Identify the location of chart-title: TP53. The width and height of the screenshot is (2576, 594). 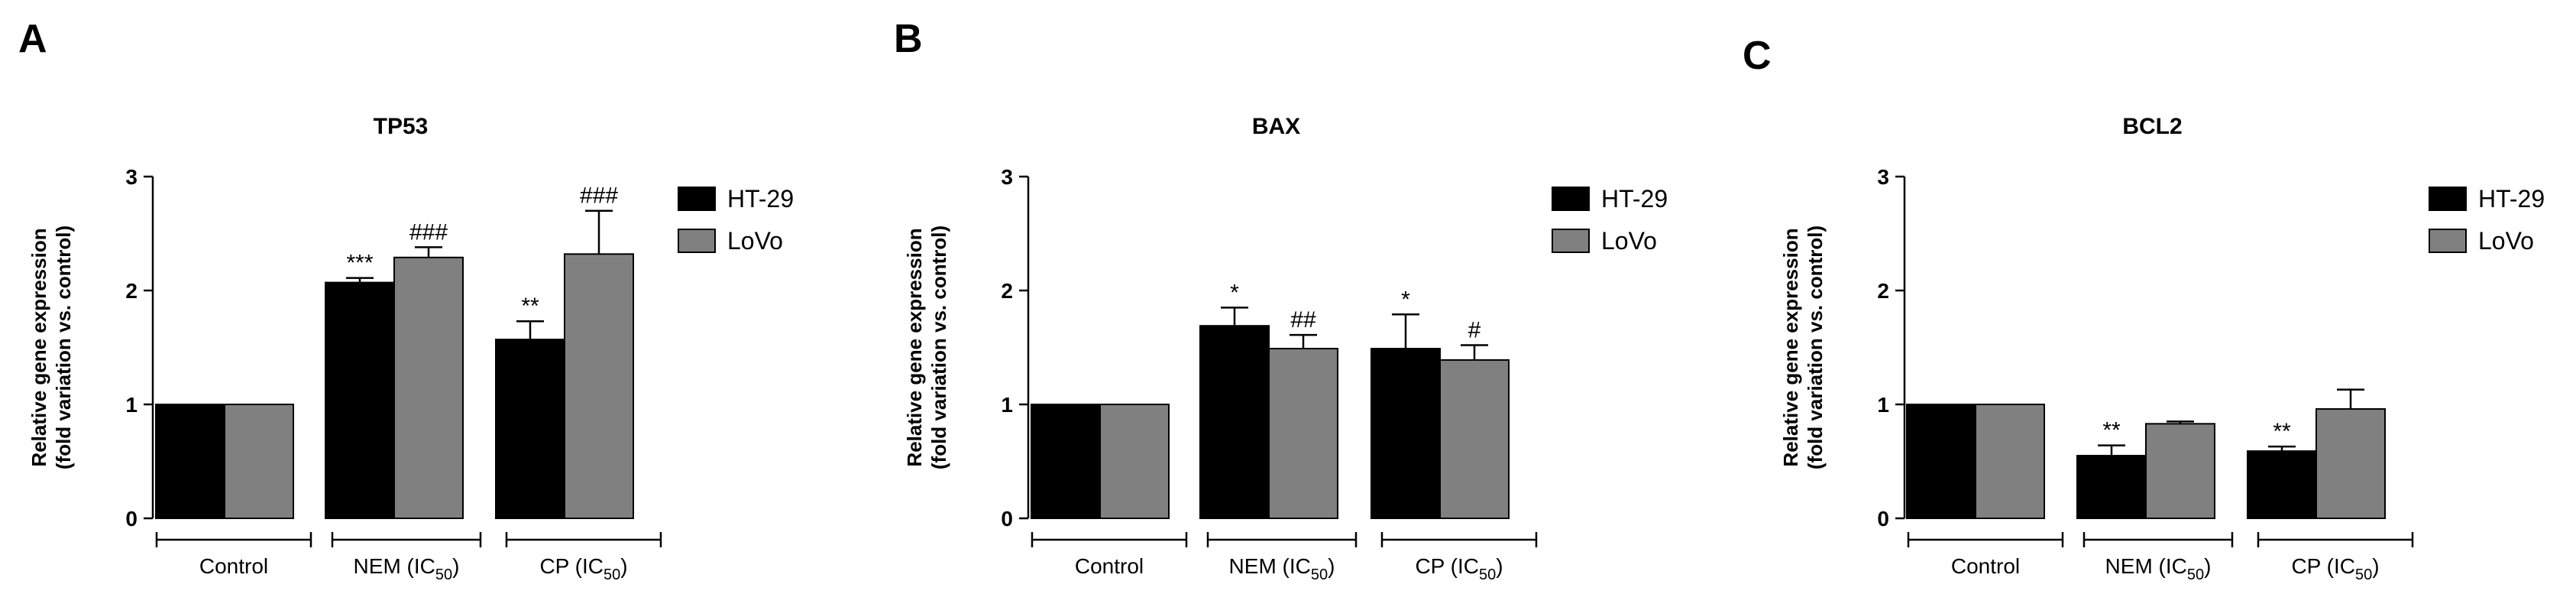
(401, 127).